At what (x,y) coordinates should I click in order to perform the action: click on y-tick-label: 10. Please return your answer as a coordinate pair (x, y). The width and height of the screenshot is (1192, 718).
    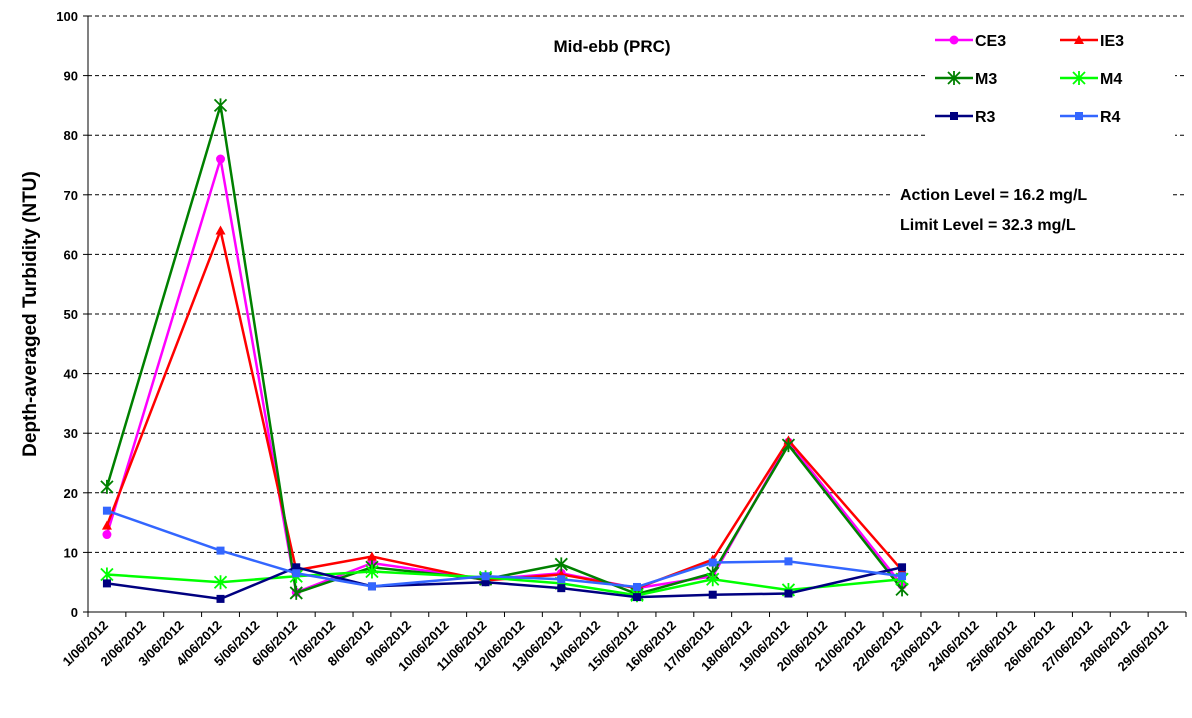
    Looking at the image, I should click on (71, 552).